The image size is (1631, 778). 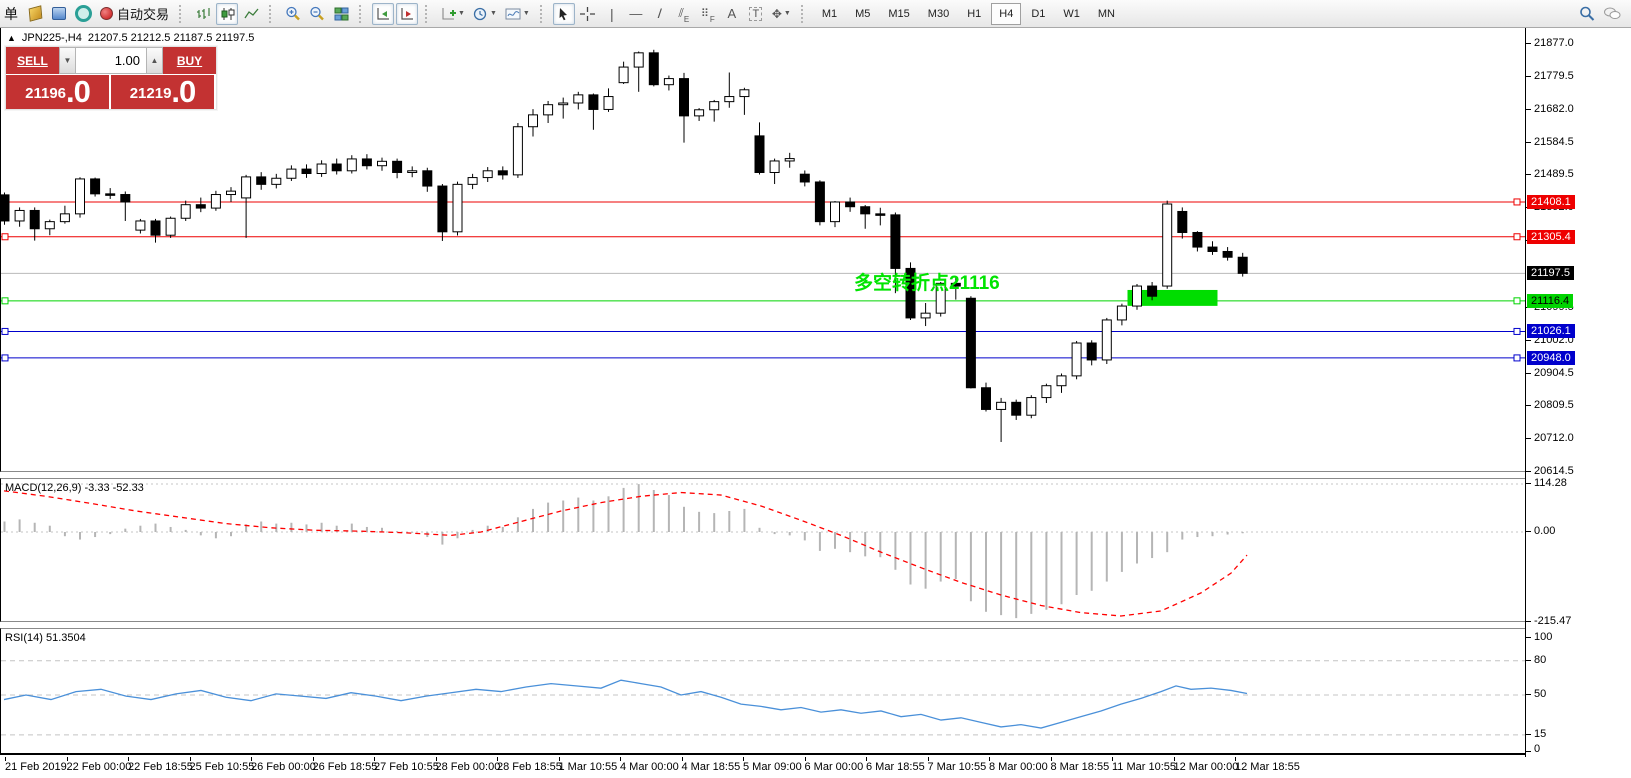 What do you see at coordinates (1551, 201) in the screenshot?
I see `price-level-badge: 21408.1` at bounding box center [1551, 201].